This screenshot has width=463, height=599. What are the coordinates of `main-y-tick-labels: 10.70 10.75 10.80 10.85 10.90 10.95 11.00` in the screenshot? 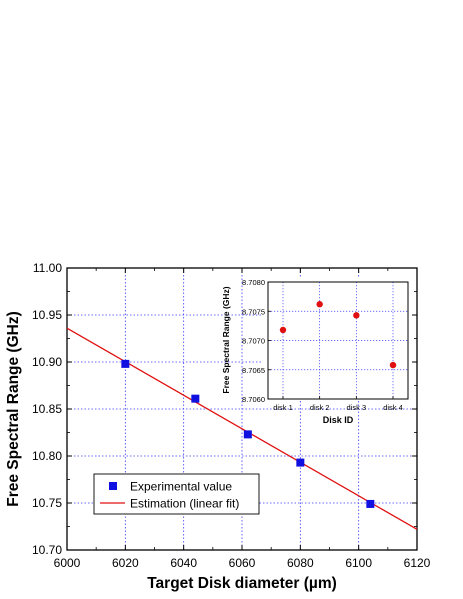 It's located at (47, 409).